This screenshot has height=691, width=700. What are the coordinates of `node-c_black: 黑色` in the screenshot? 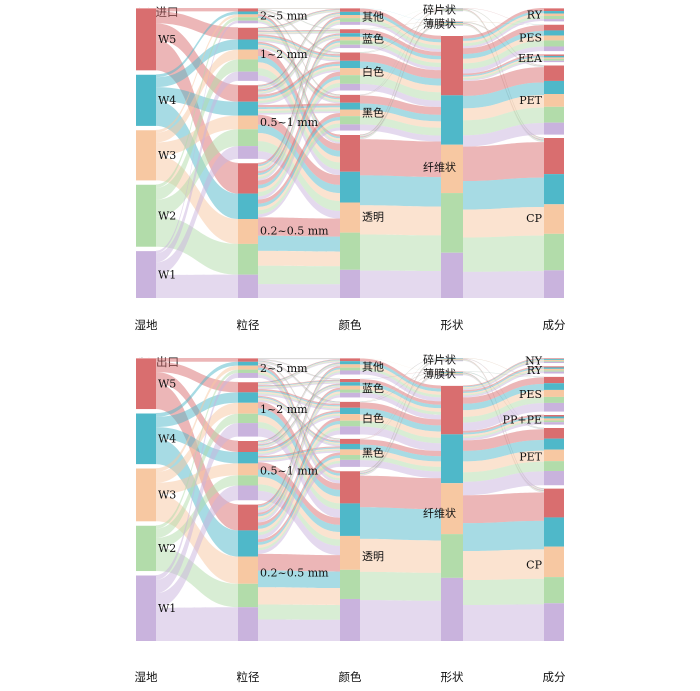 It's located at (362, 452).